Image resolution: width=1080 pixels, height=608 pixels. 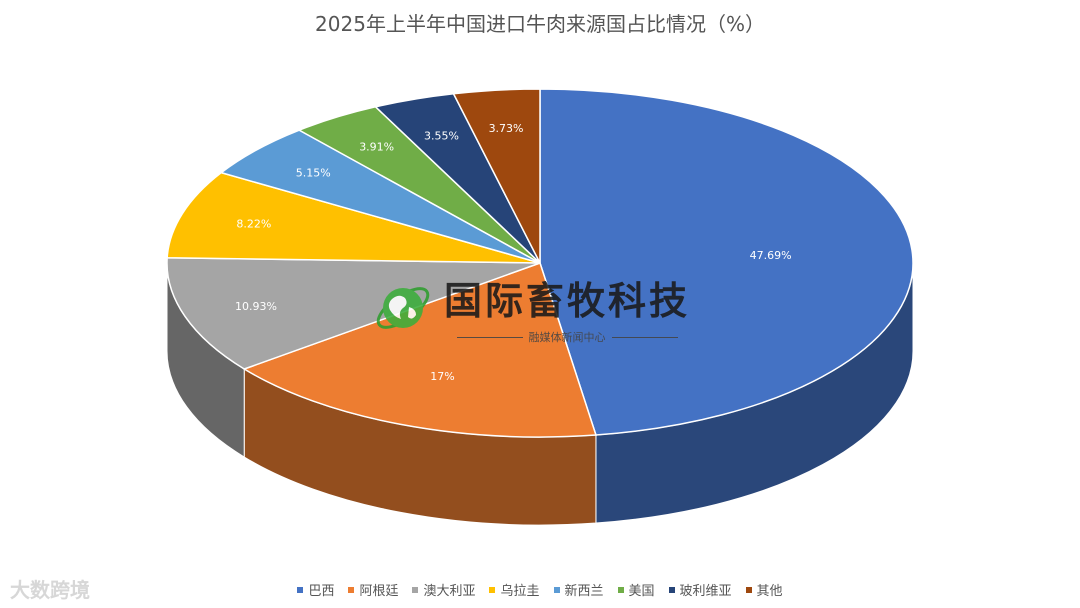 What do you see at coordinates (321, 591) in the screenshot?
I see `legend-label-0: 巴西` at bounding box center [321, 591].